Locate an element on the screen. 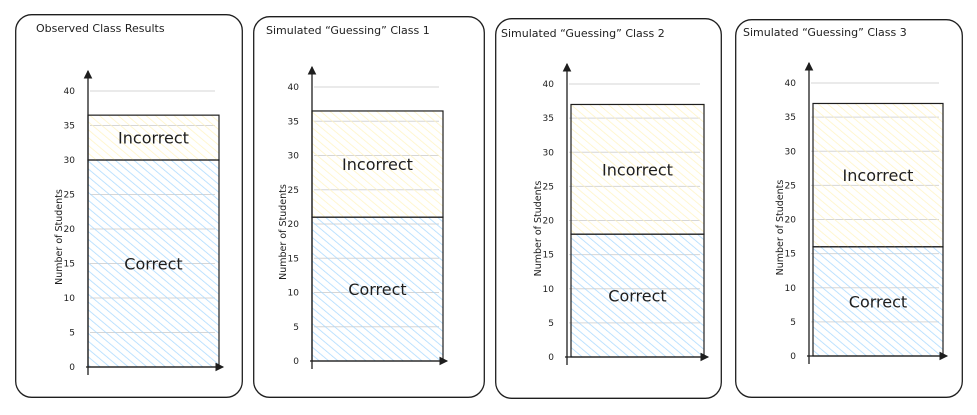 The width and height of the screenshot is (977, 415). chart-title: Simulated “Guessing” Class 2 is located at coordinates (583, 33).